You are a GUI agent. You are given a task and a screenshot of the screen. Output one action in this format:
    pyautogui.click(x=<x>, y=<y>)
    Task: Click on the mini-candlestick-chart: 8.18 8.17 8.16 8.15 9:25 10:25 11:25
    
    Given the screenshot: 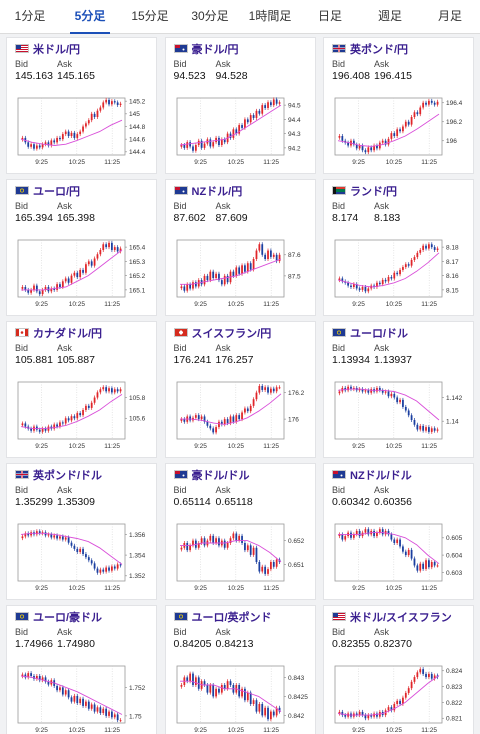 What is the action you would take?
    pyautogui.click(x=400, y=274)
    